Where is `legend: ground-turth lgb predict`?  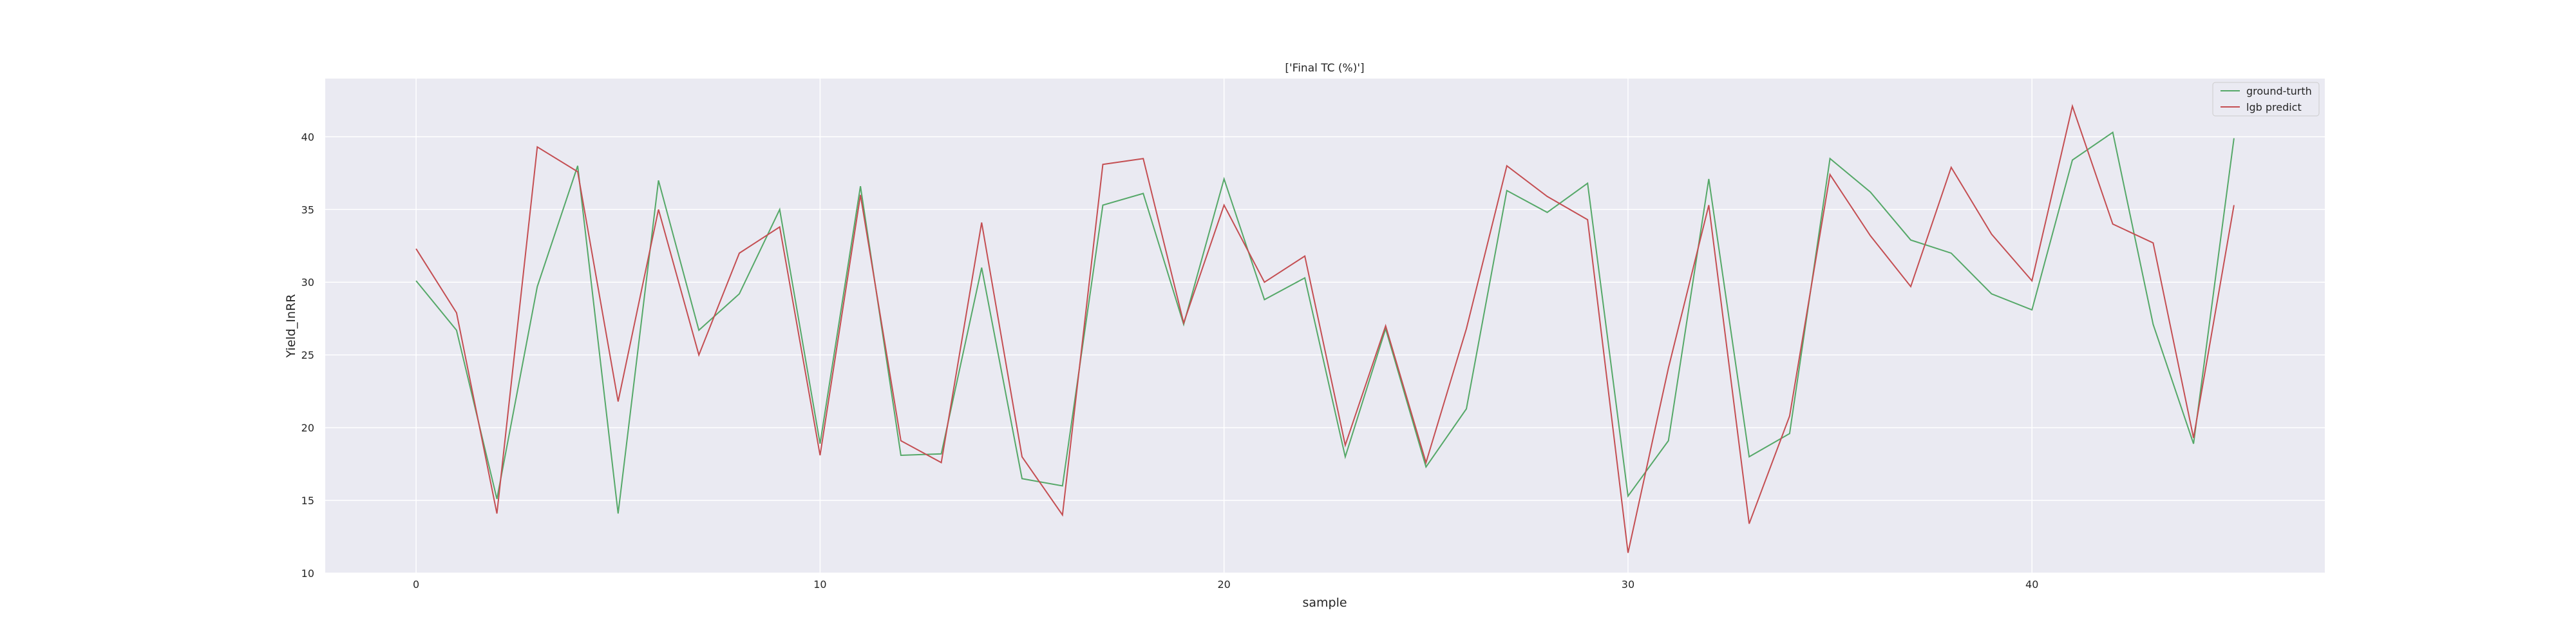 legend: ground-turth lgb predict is located at coordinates (2266, 100).